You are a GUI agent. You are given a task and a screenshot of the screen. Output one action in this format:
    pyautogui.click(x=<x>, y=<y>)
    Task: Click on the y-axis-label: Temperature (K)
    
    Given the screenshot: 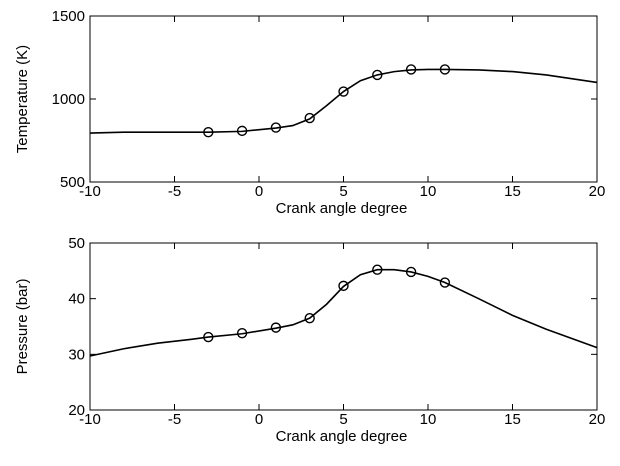 What is the action you would take?
    pyautogui.click(x=22, y=99)
    